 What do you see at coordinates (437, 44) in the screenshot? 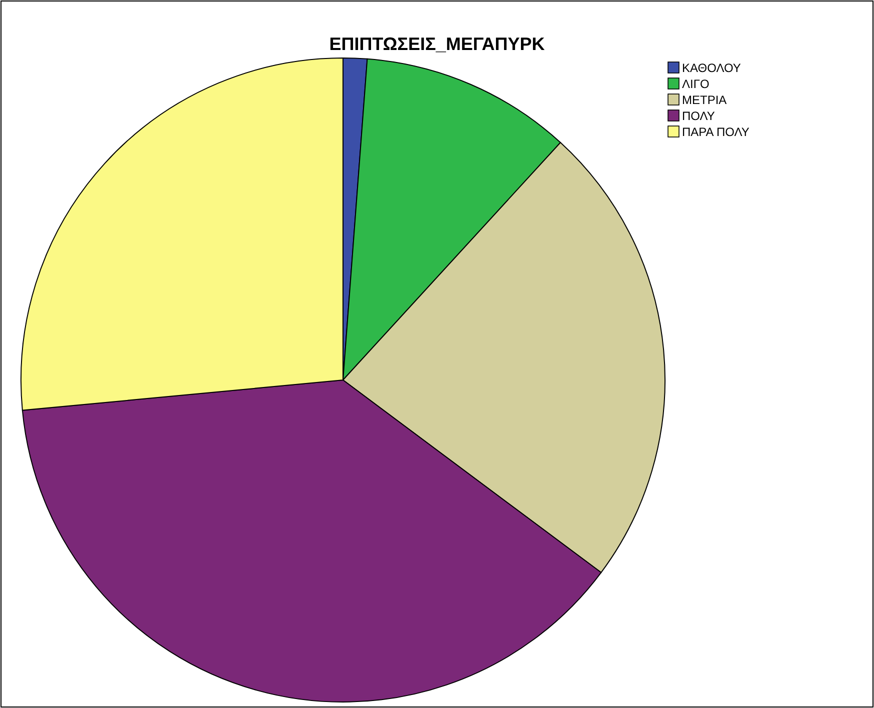
I see `chart-title: ΕΠΙΠΤΩΣΕΙΣ_ΜΕΓΑΠΥΡΚ` at bounding box center [437, 44].